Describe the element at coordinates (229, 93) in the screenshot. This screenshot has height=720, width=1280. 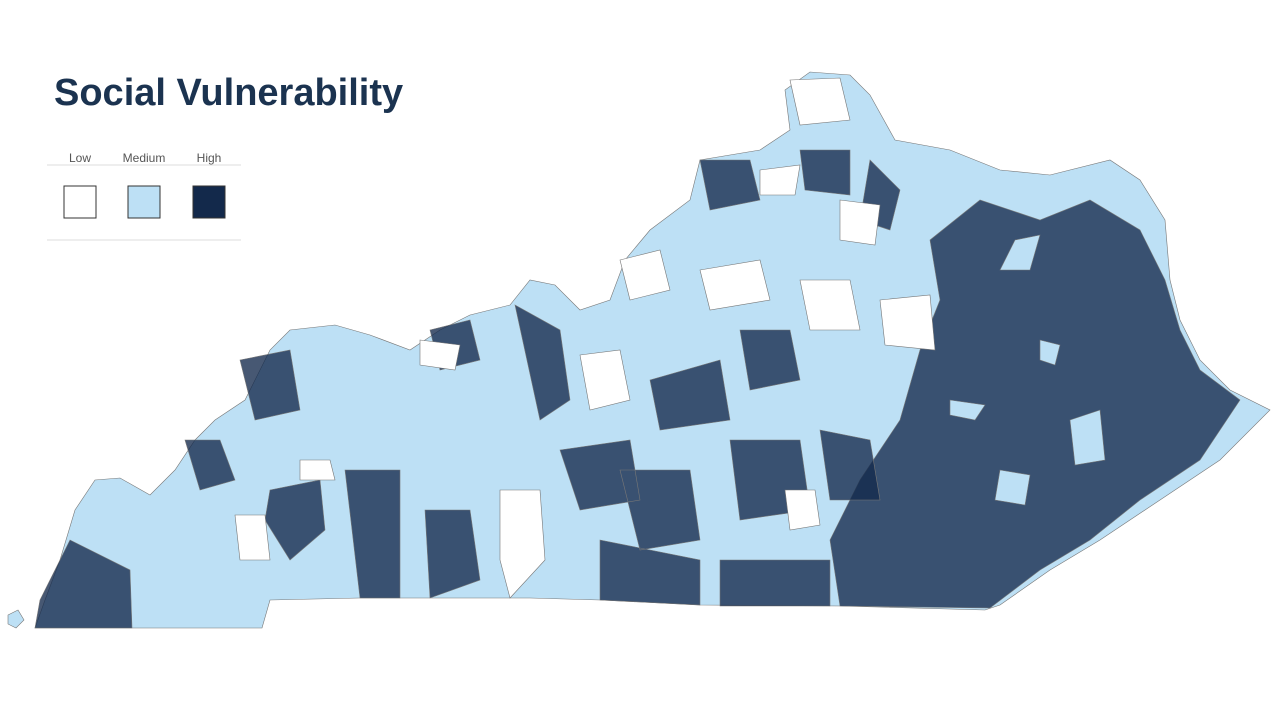
I see `title: Social Vulnerability` at that location.